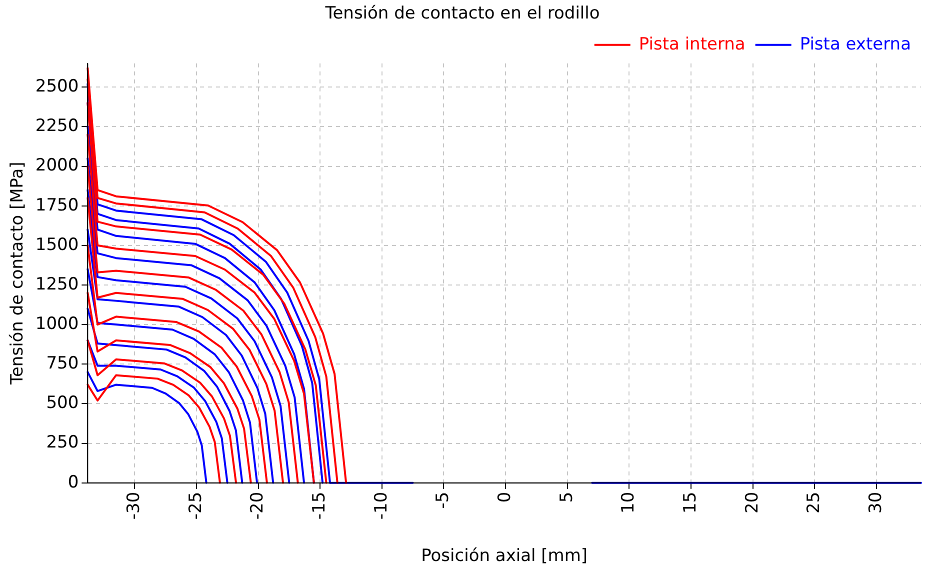  What do you see at coordinates (504, 556) in the screenshot?
I see `x-axis-title: Posición axial [mm]` at bounding box center [504, 556].